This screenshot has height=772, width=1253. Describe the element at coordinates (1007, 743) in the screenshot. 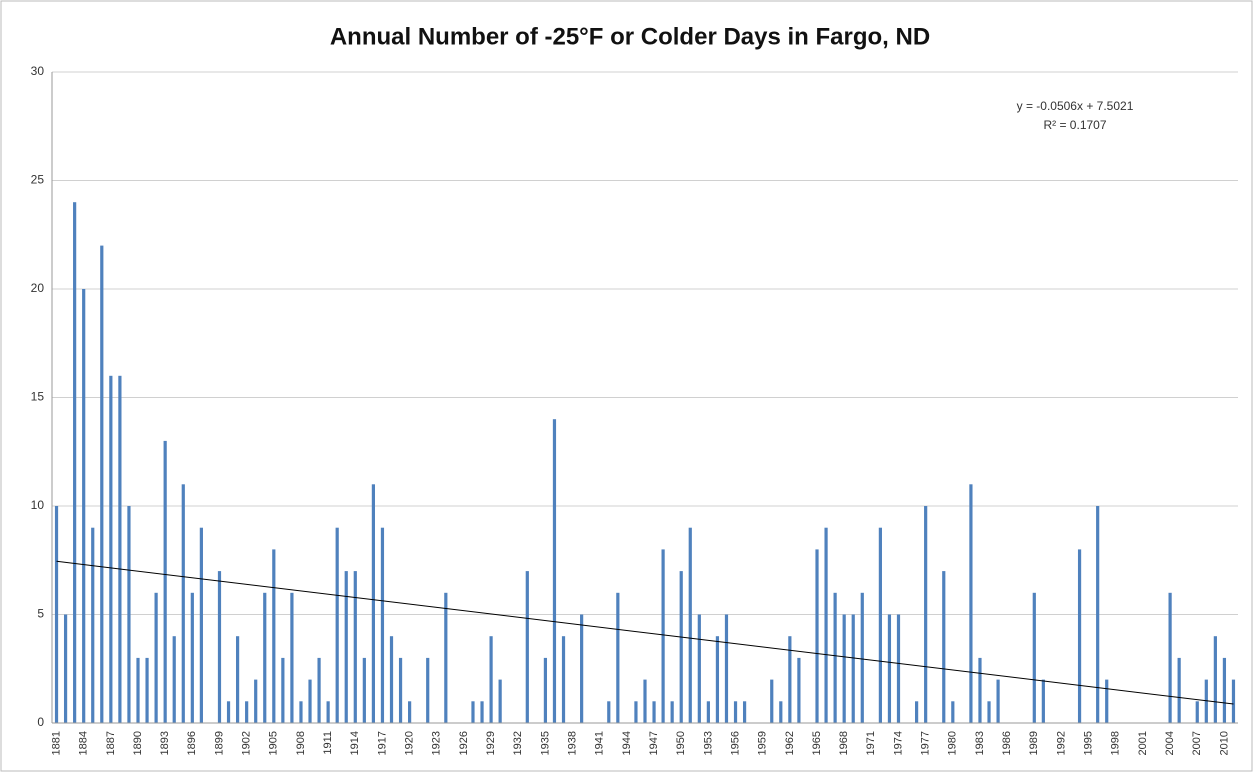

I see `x-tick-label: 1986` at that location.